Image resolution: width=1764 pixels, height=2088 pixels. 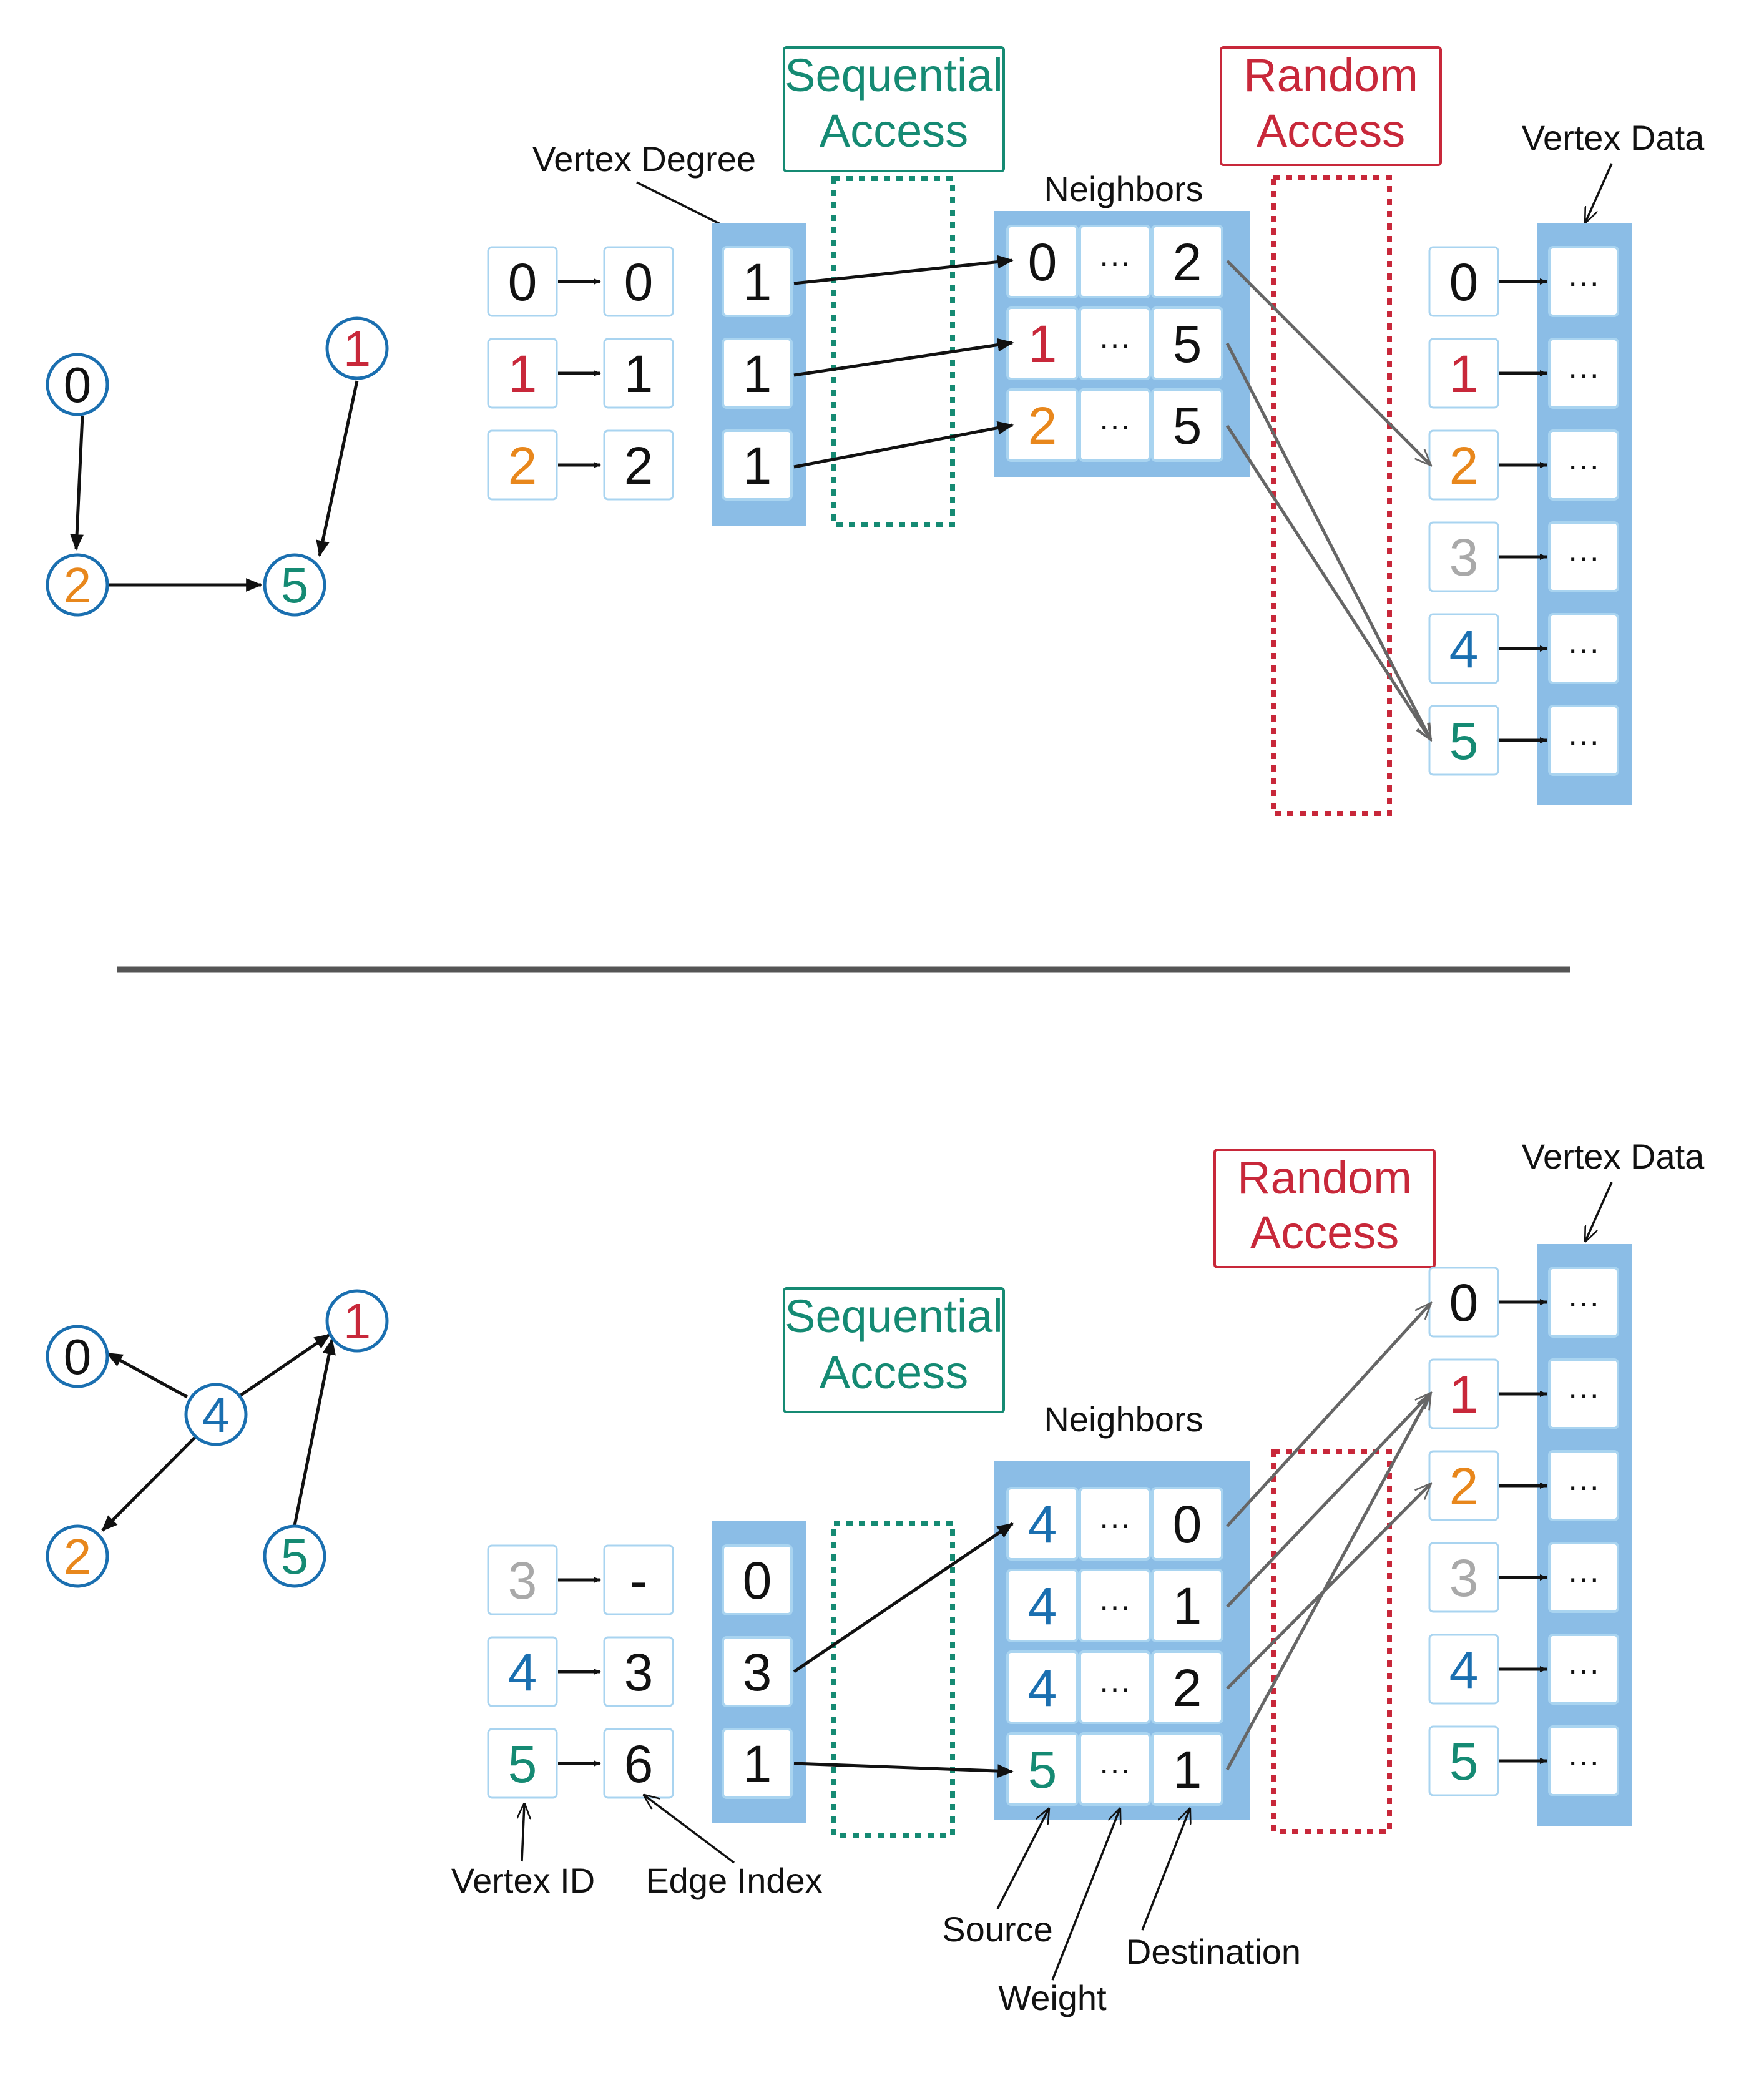 I want to click on neighbor-source-cell-value: 2, so click(x=1042, y=425).